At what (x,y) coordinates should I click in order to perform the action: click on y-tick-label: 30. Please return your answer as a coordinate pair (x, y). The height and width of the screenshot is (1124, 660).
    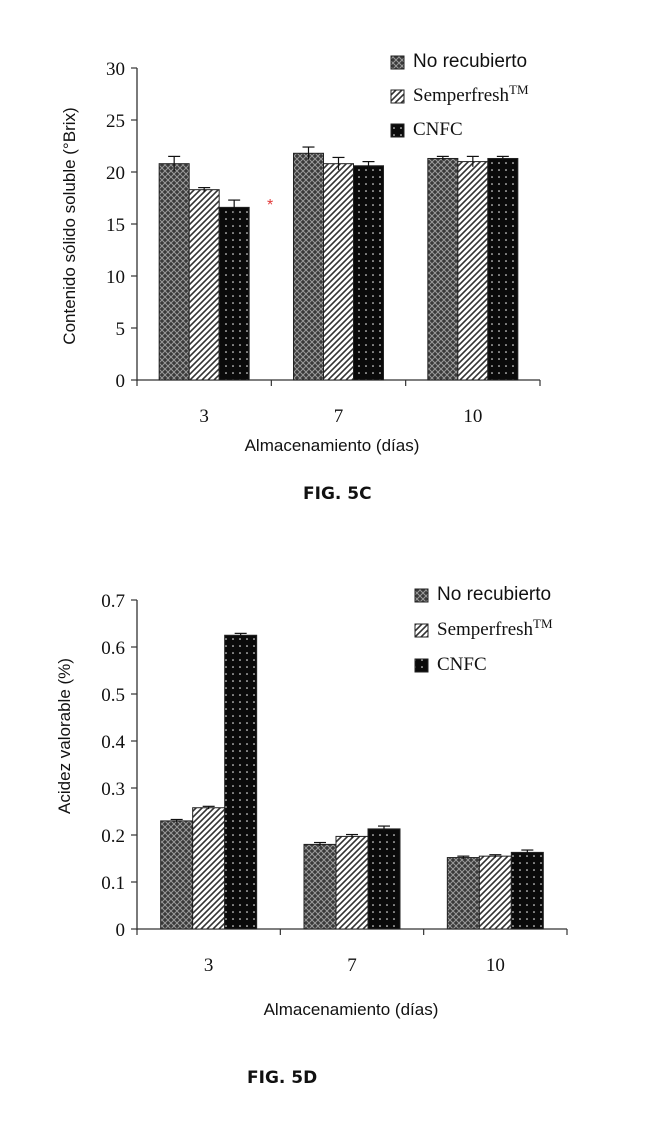
    Looking at the image, I should click on (115, 69).